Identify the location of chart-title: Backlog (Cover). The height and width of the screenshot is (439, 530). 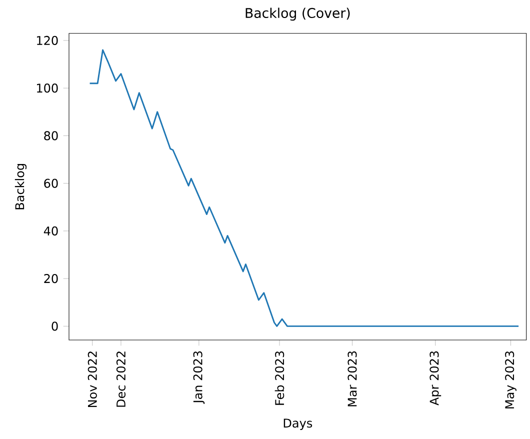
(298, 14).